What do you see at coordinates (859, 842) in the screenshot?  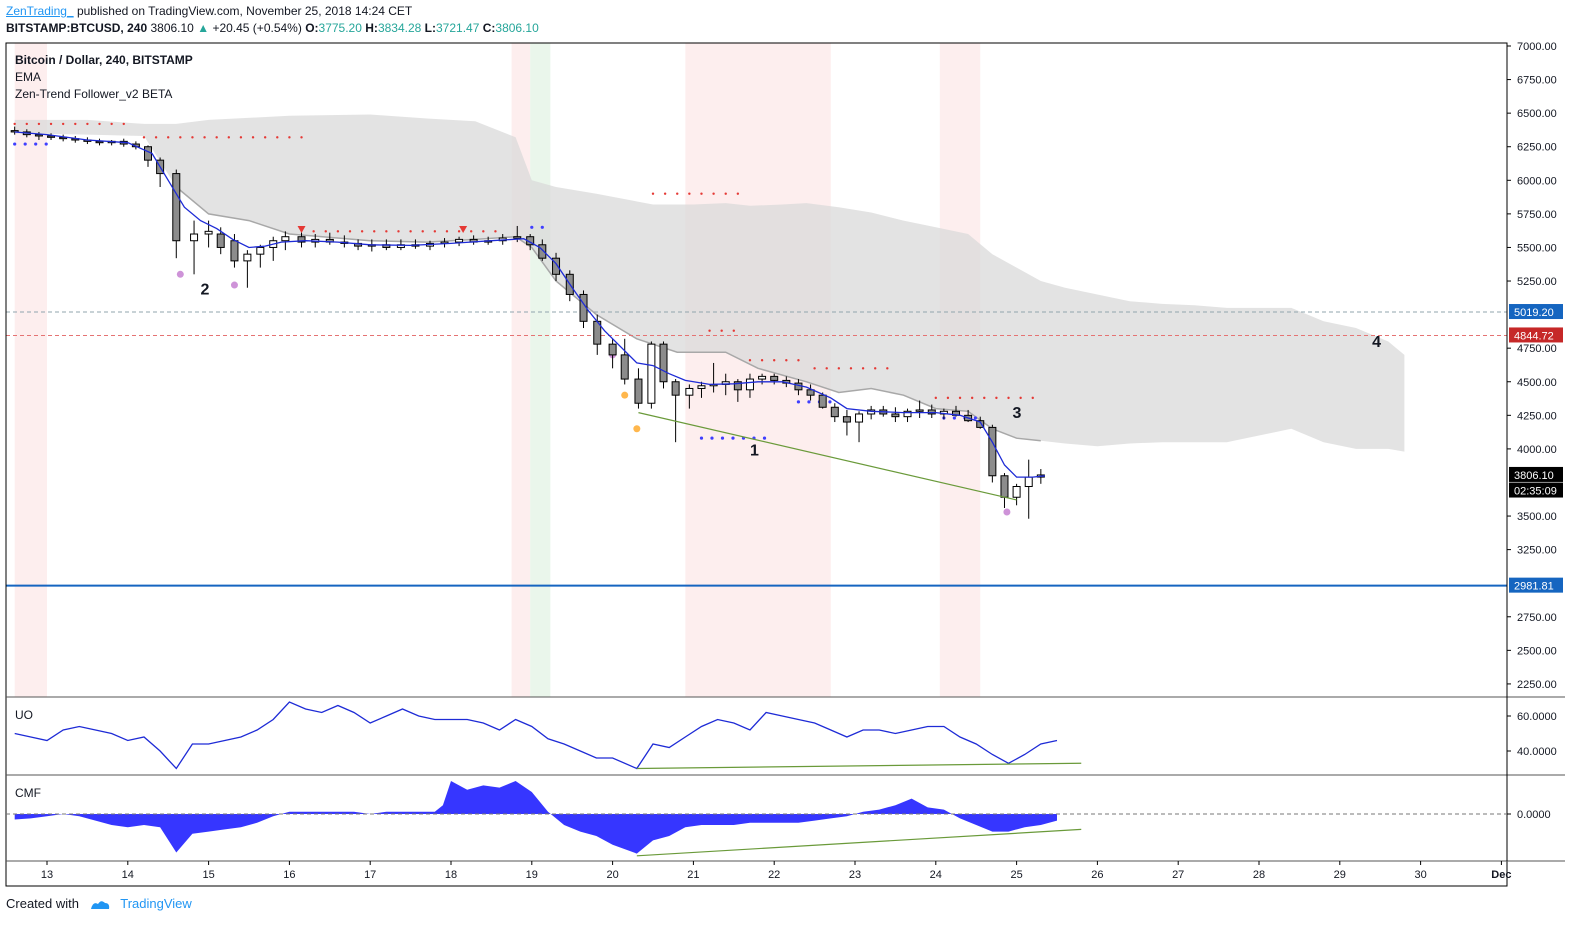 I see `cmf-trend-line` at bounding box center [859, 842].